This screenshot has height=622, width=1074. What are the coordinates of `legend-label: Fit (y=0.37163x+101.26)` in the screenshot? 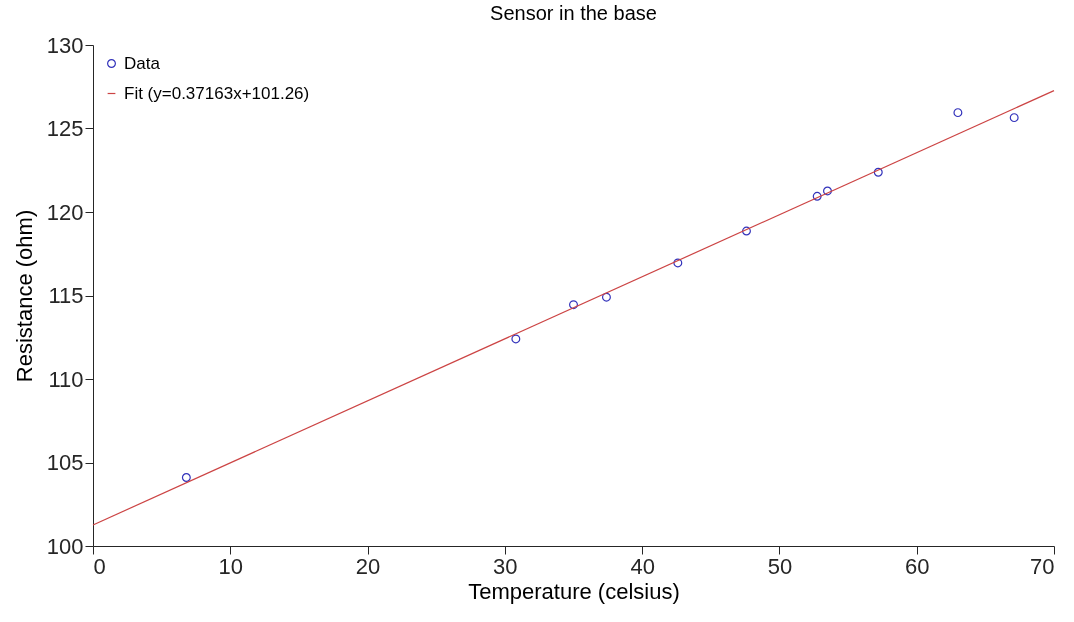 It's located at (217, 93).